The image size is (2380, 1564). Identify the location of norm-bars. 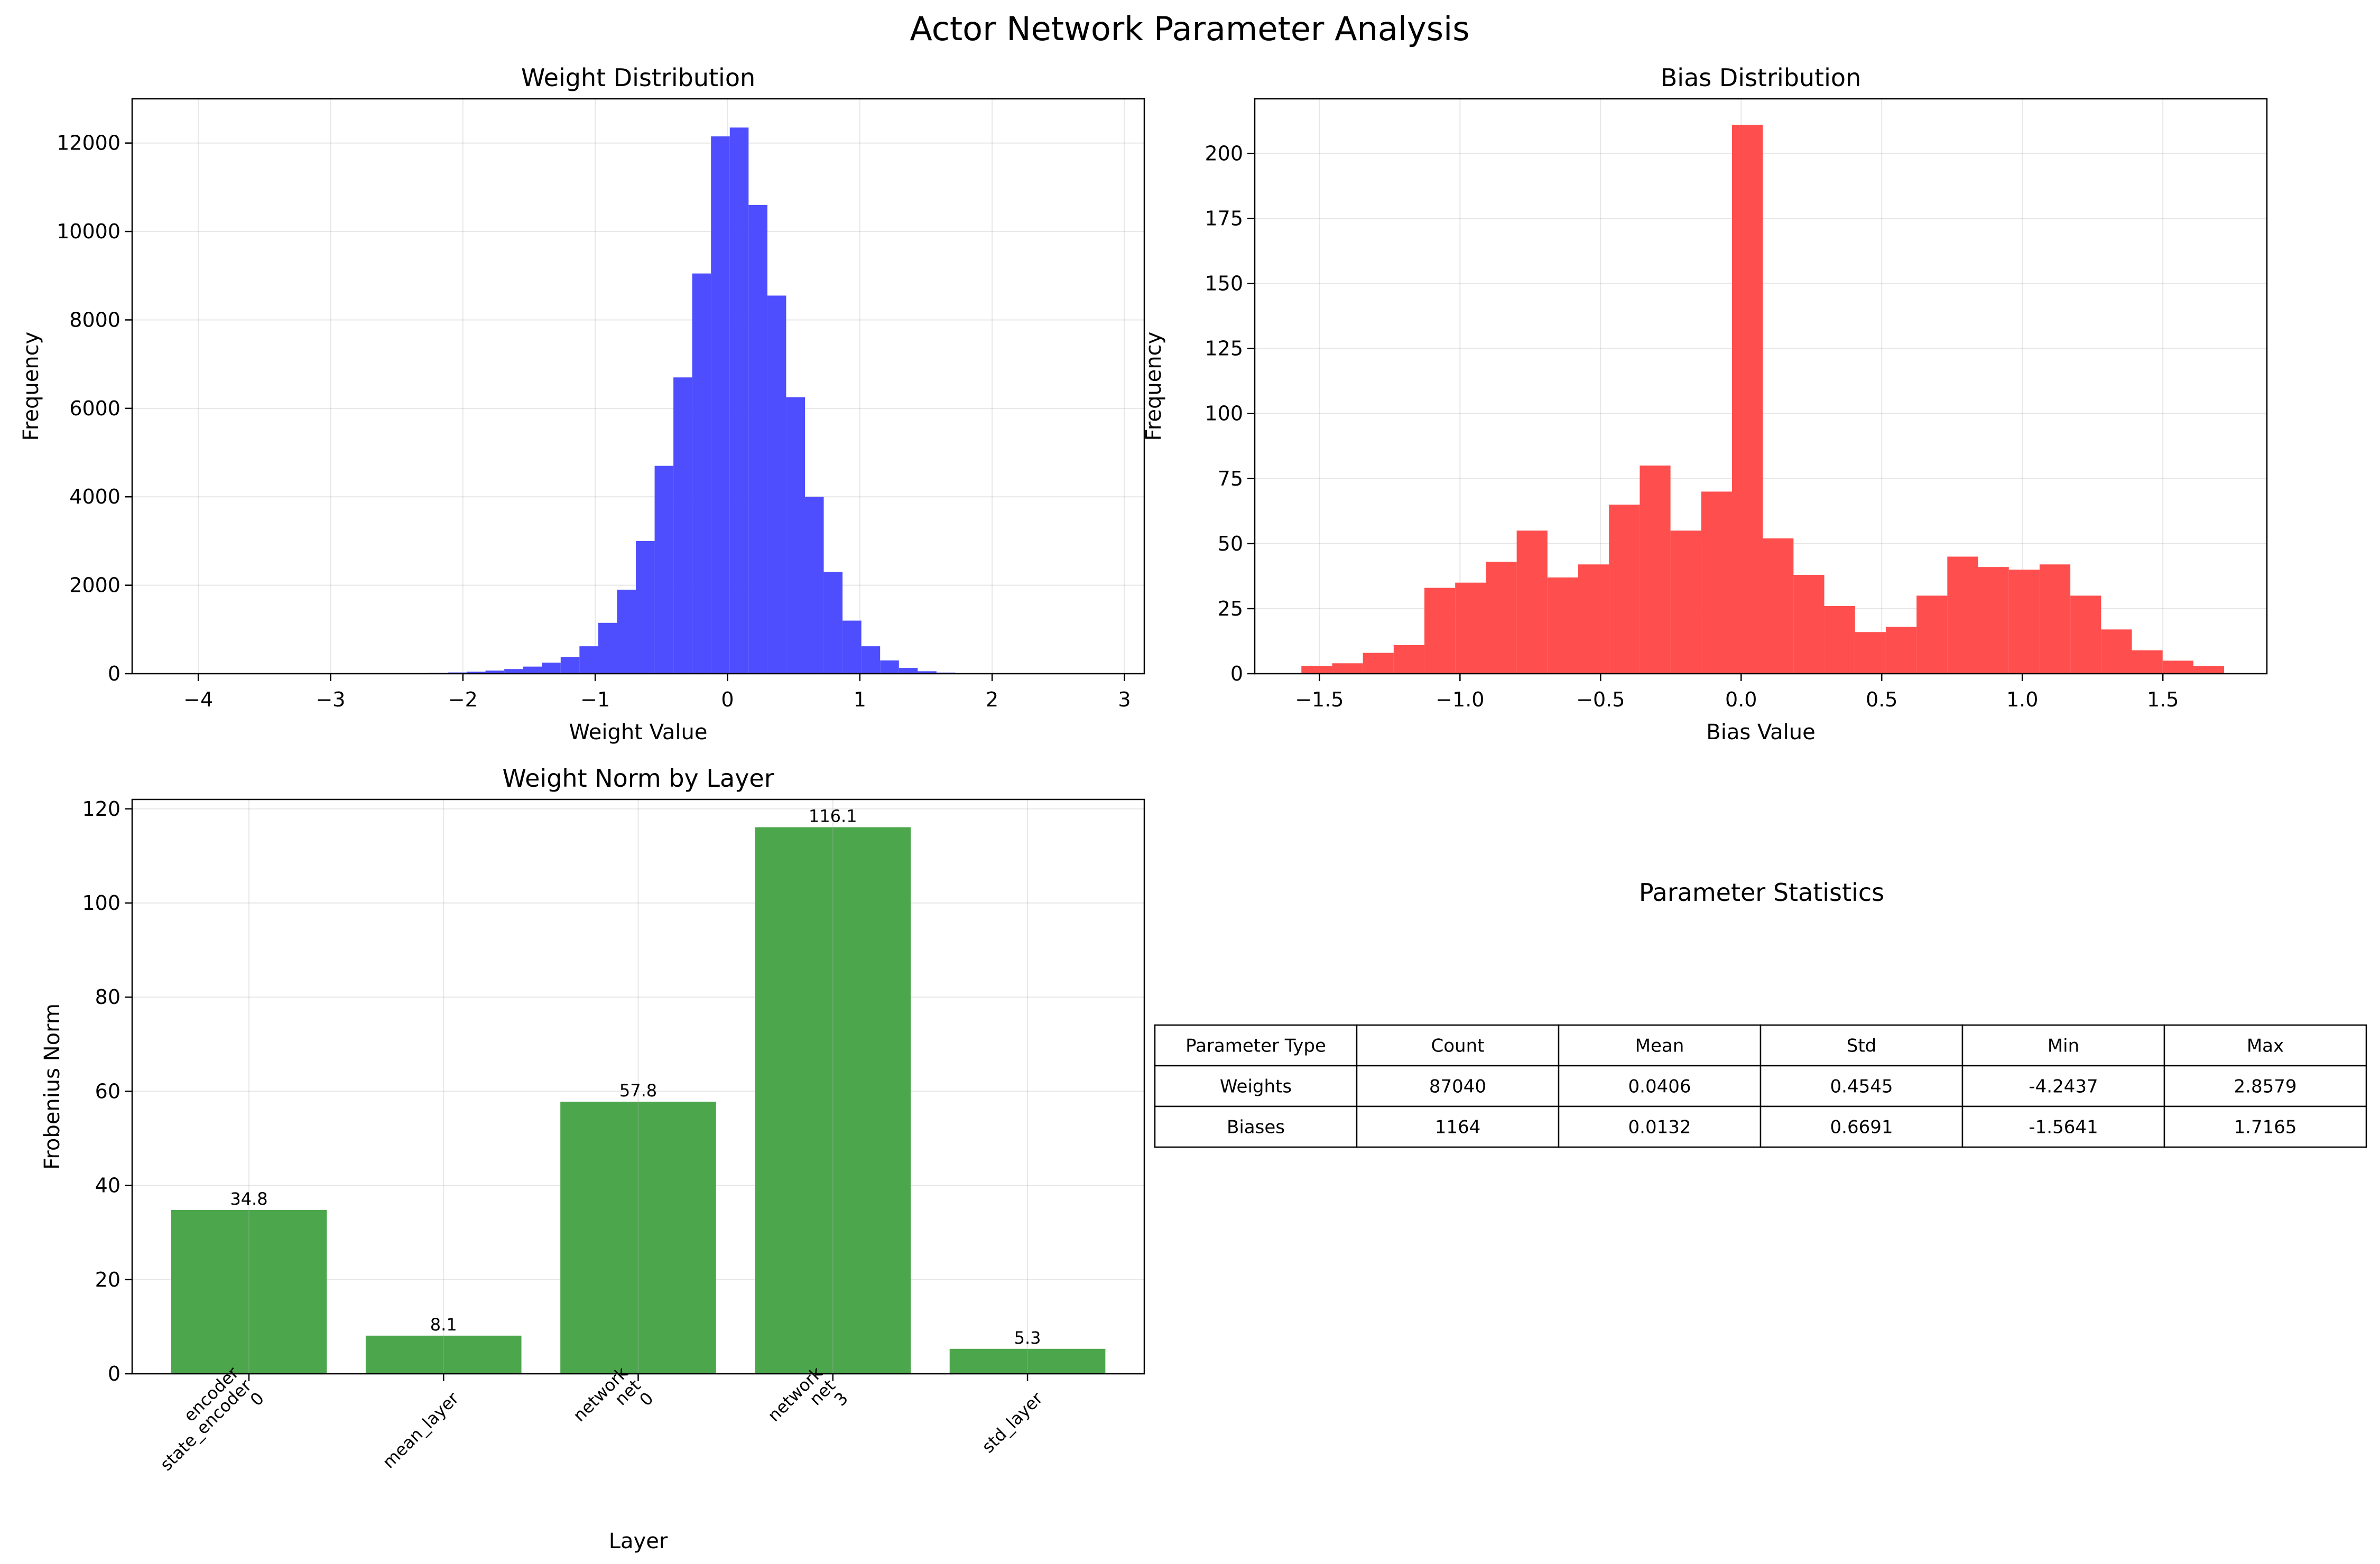
(638, 1100).